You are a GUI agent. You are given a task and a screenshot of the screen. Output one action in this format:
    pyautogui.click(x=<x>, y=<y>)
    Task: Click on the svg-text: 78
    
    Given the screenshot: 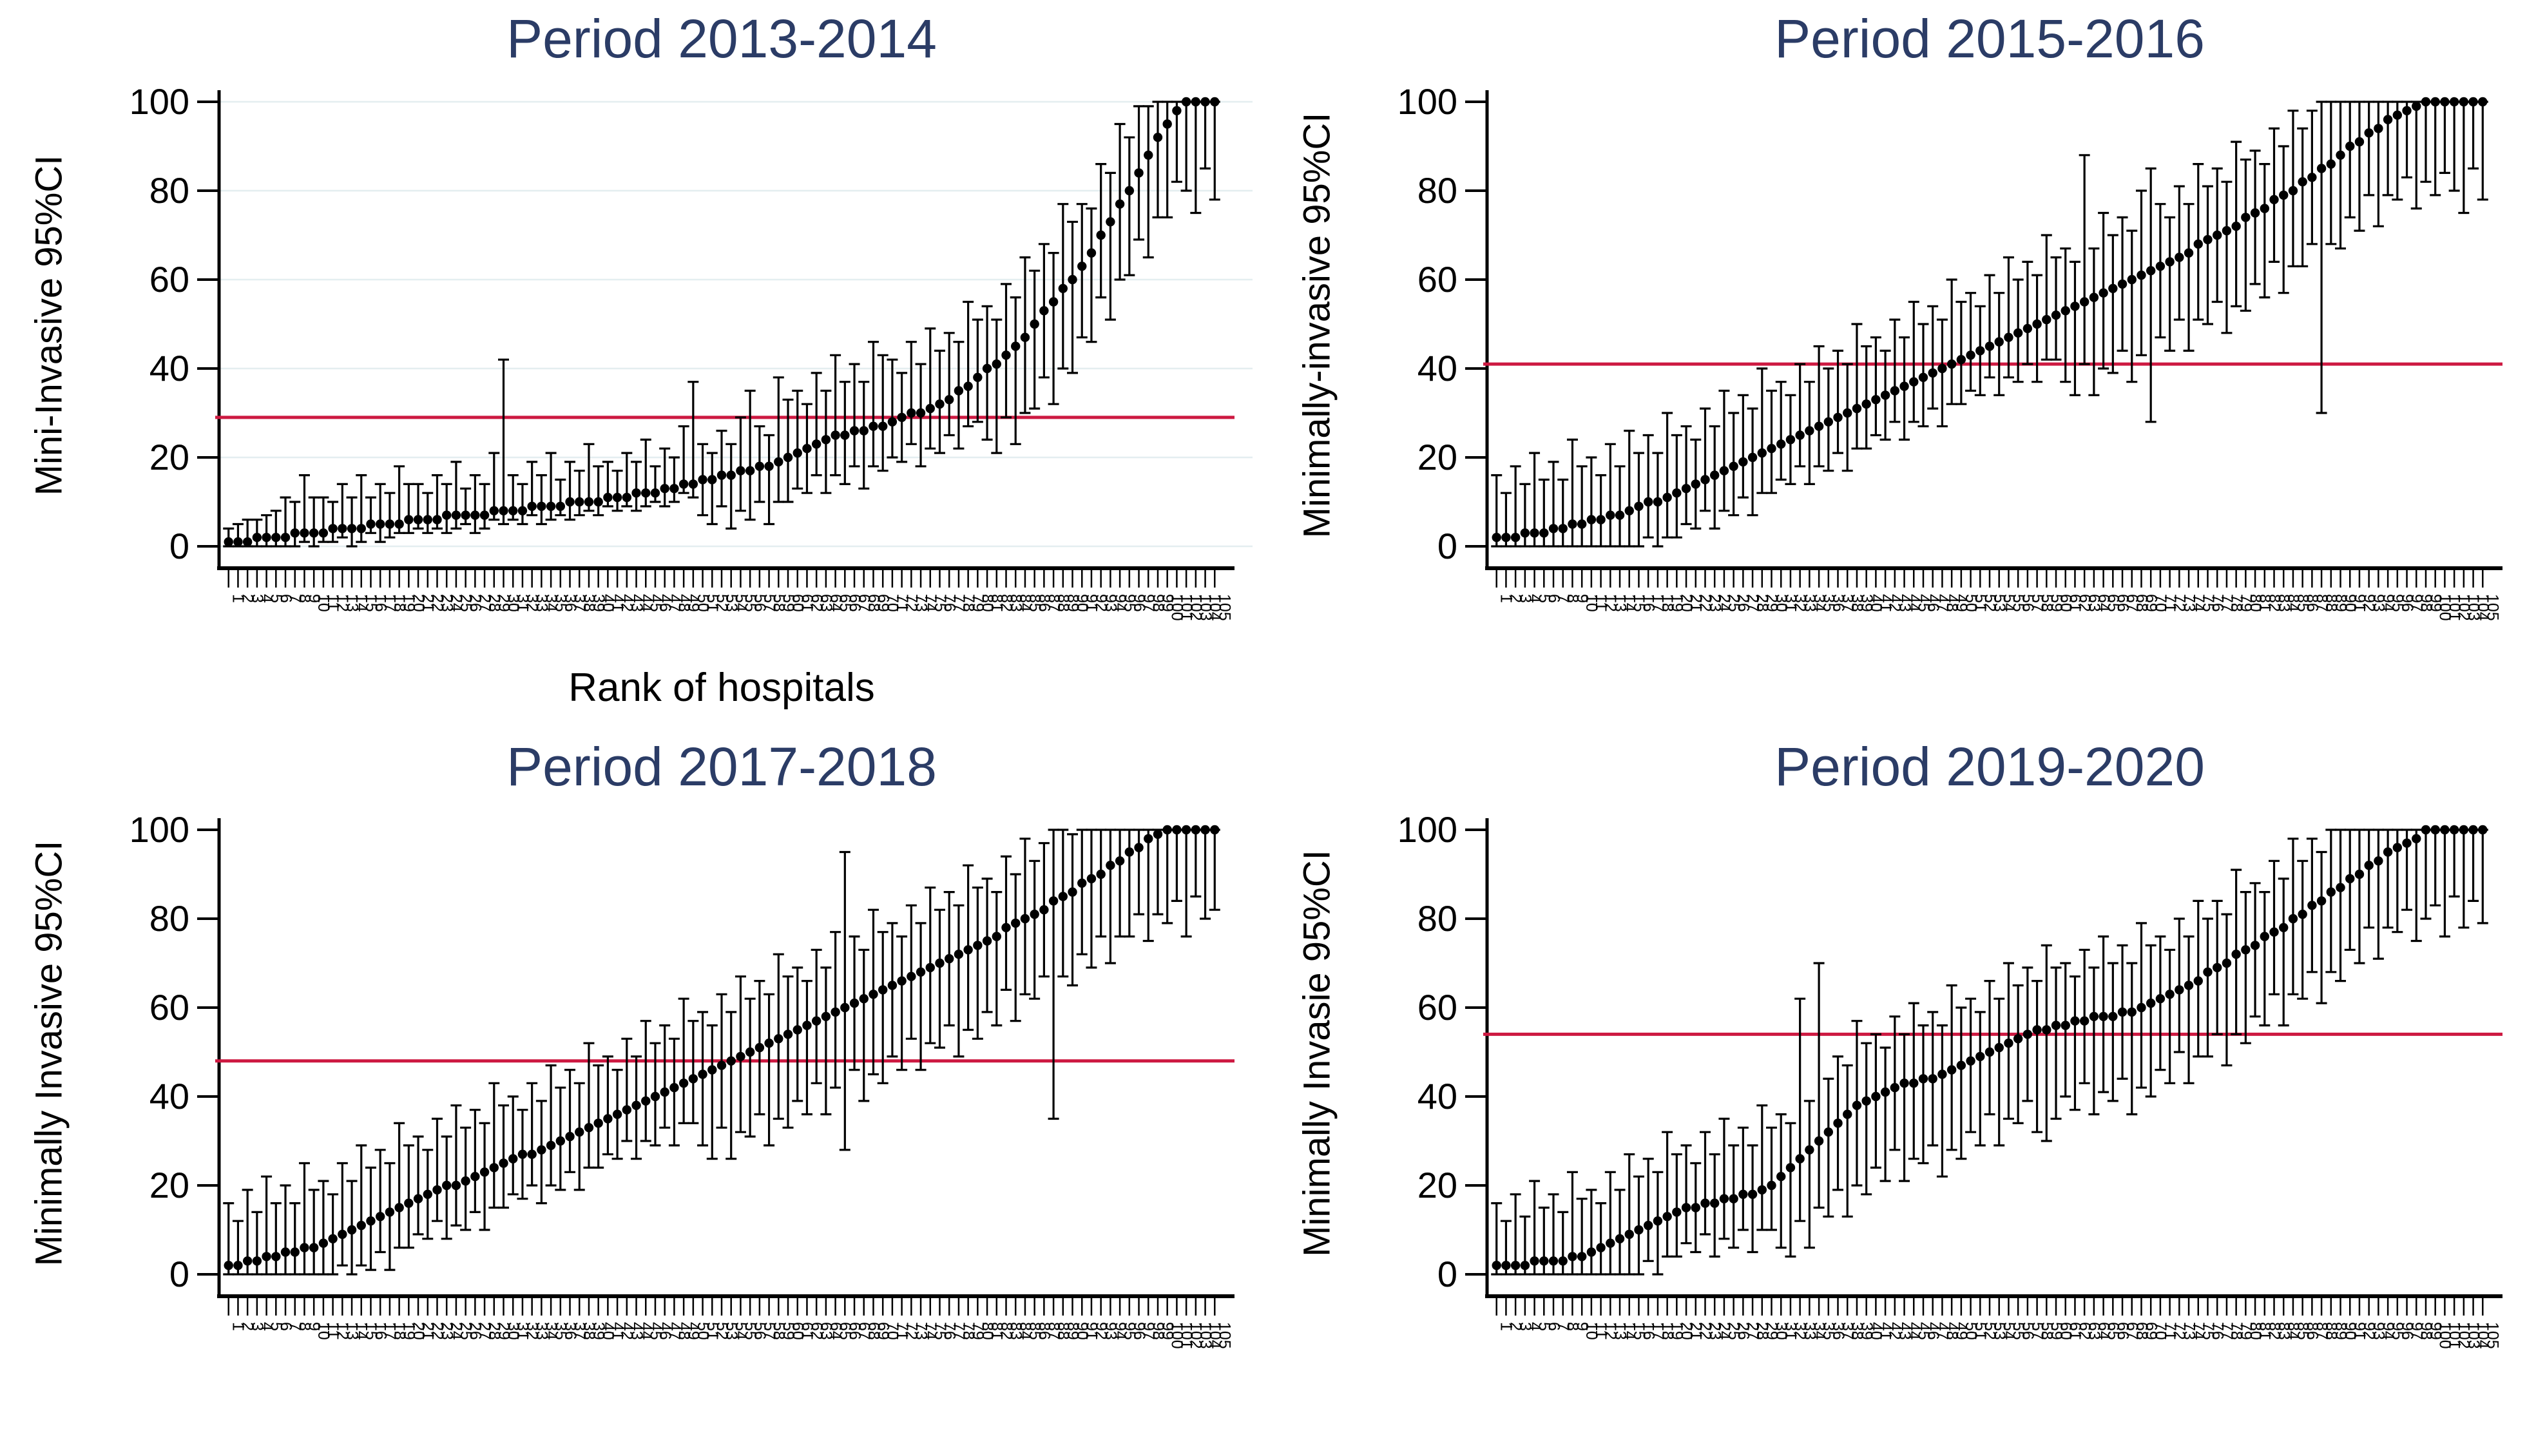 What is the action you would take?
    pyautogui.click(x=2236, y=603)
    